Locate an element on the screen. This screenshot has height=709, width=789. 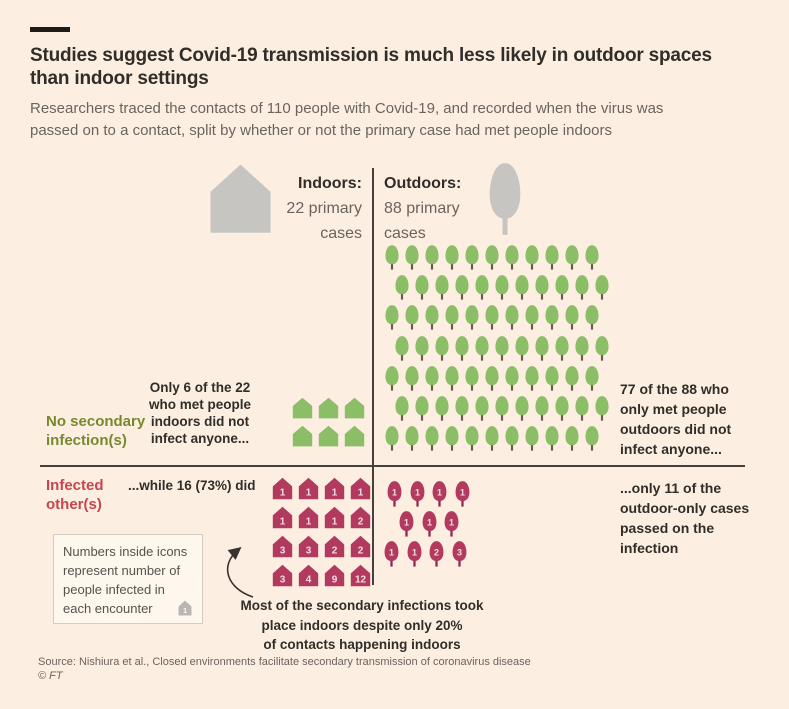
note-indoor-infected: ...while 16 (73%) did is located at coordinates (192, 485).